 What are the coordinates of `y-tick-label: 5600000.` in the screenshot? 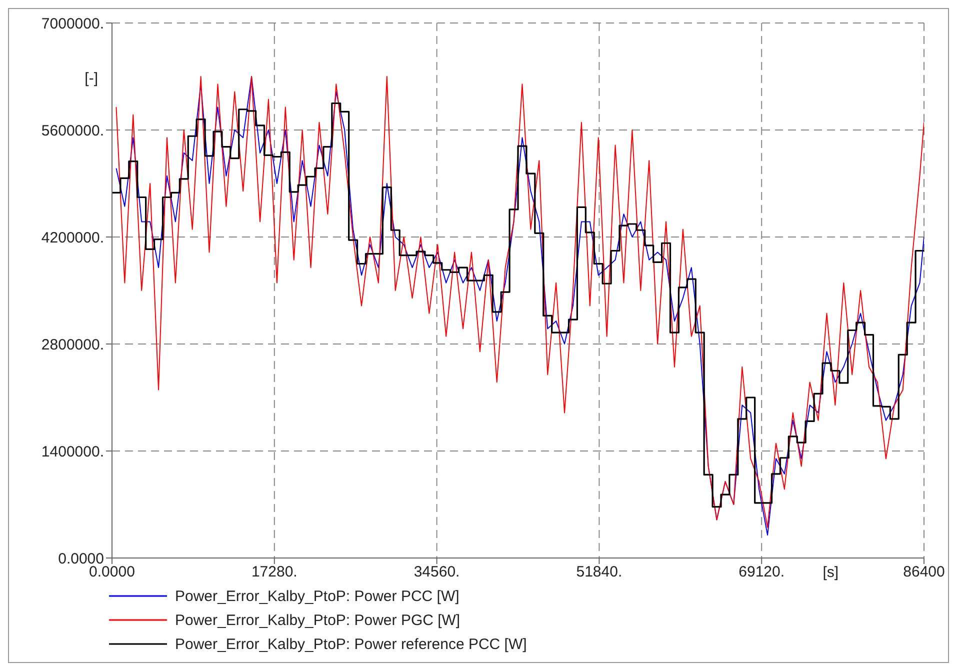 It's located at (72, 131).